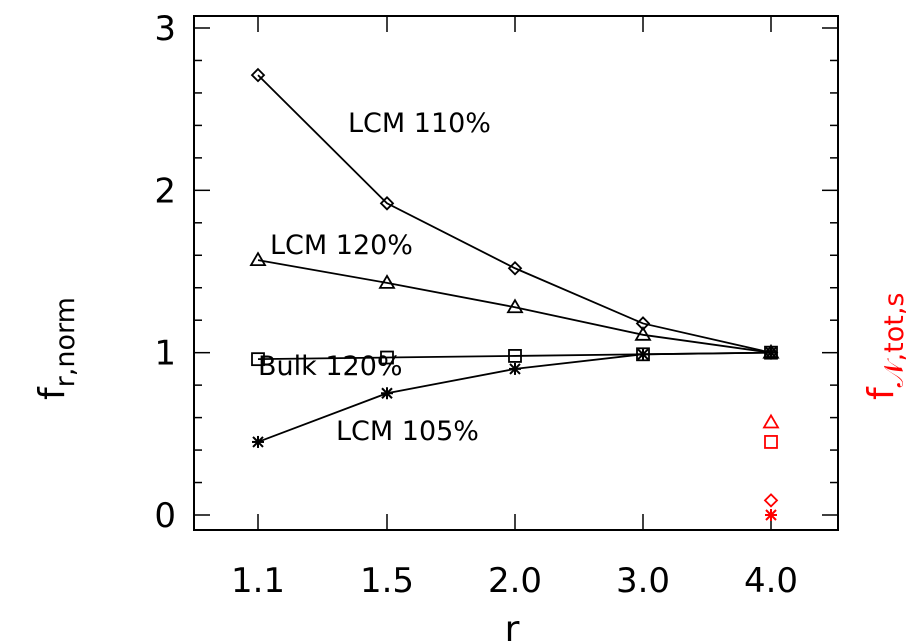 Image resolution: width=914 pixels, height=641 pixels. I want to click on series-annotation: LCM 110%, so click(419, 123).